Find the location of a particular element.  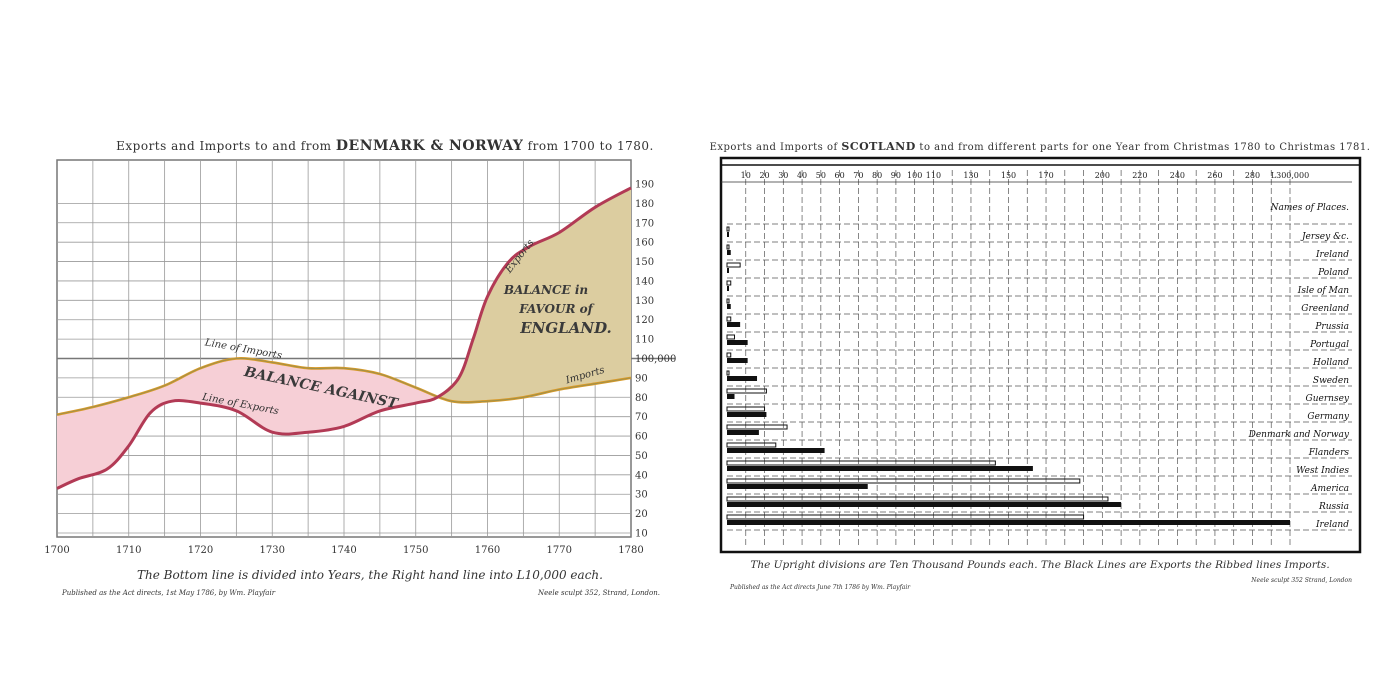

chart2-place-label: Guernsey is located at coordinates (1328, 399).